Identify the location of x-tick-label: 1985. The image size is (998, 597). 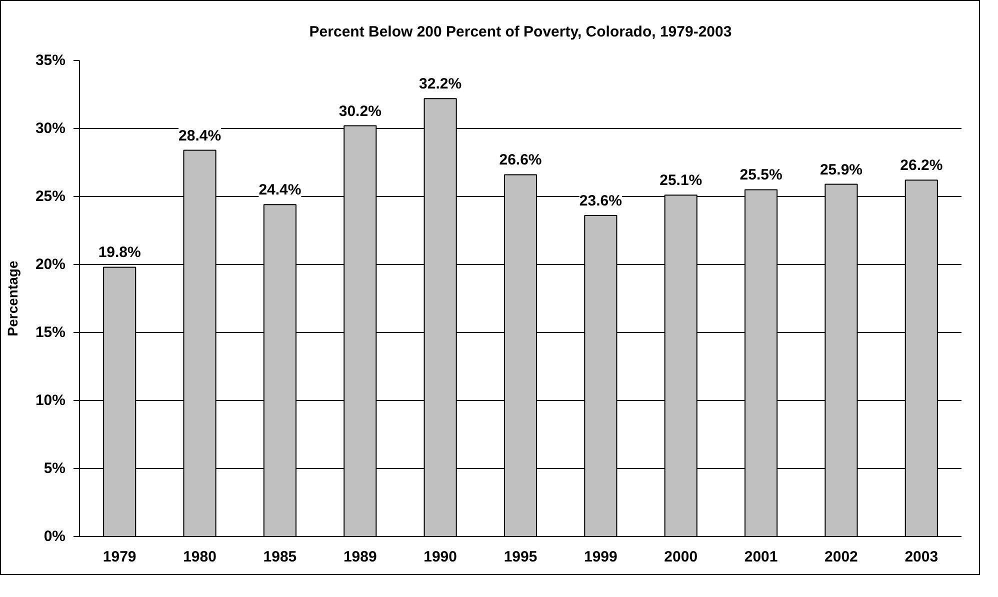
(280, 557).